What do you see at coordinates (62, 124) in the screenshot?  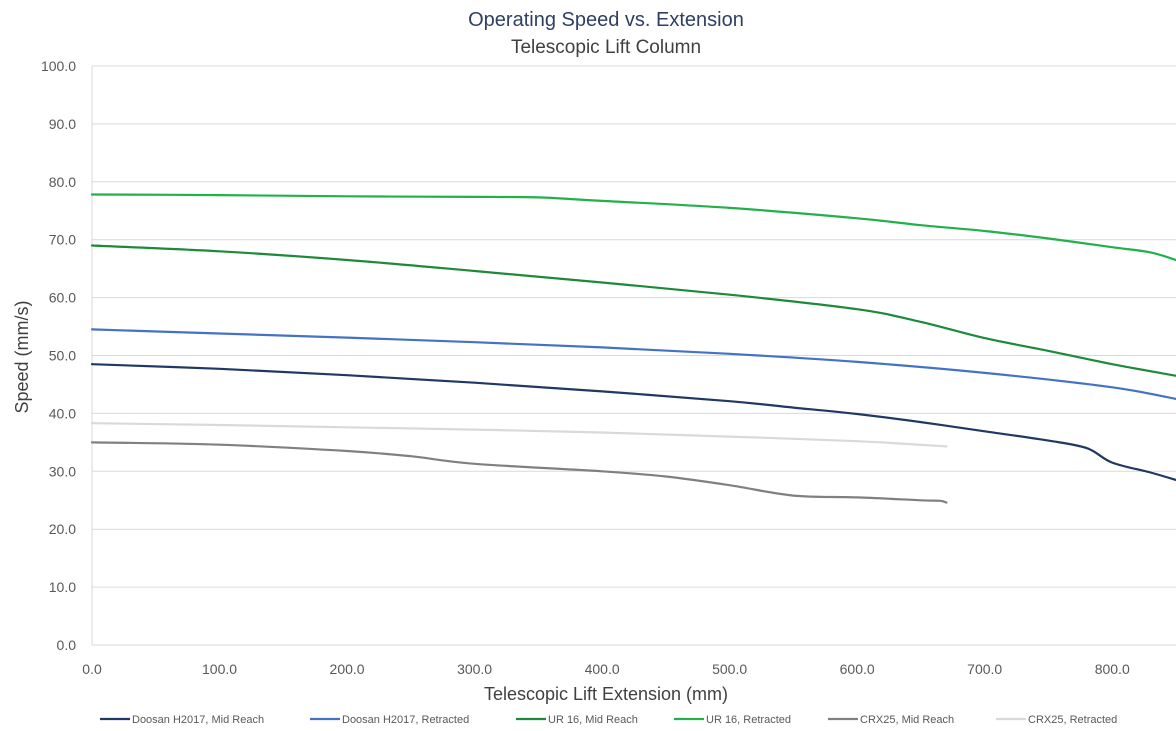 I see `y-tick-label: 90.0` at bounding box center [62, 124].